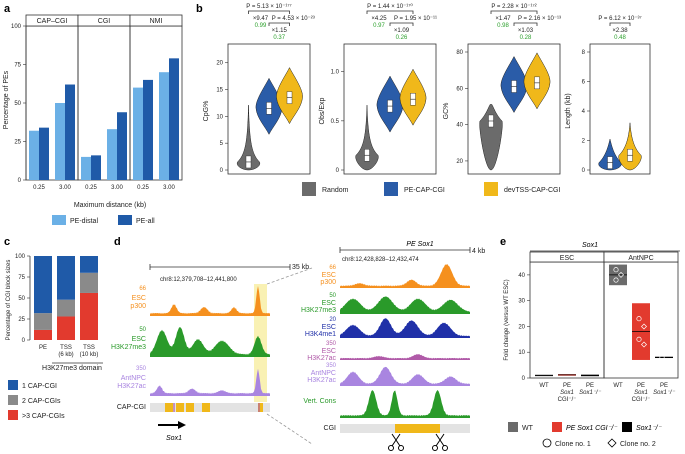 This screenshot has height=454, width=685. I want to click on b-ylabel: Length (kb), so click(568, 110).